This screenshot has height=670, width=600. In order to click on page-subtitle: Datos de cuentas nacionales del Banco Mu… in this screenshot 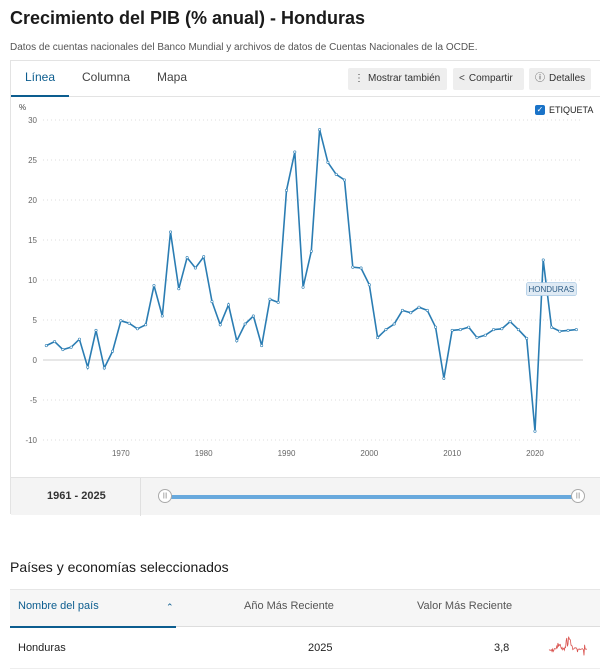, I will do `click(244, 47)`.